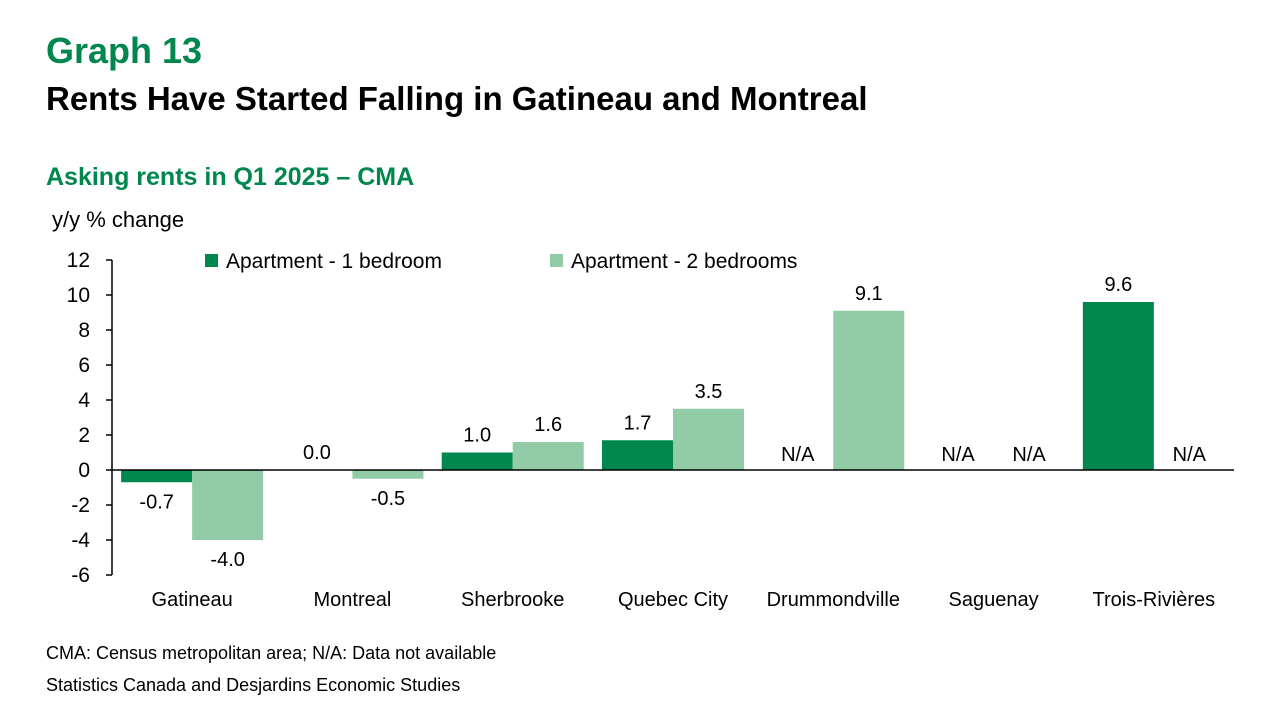 This screenshot has width=1280, height=720. Describe the element at coordinates (230, 177) in the screenshot. I see `chart-subtitle: Asking rents in Q1 2025 – CMA` at that location.